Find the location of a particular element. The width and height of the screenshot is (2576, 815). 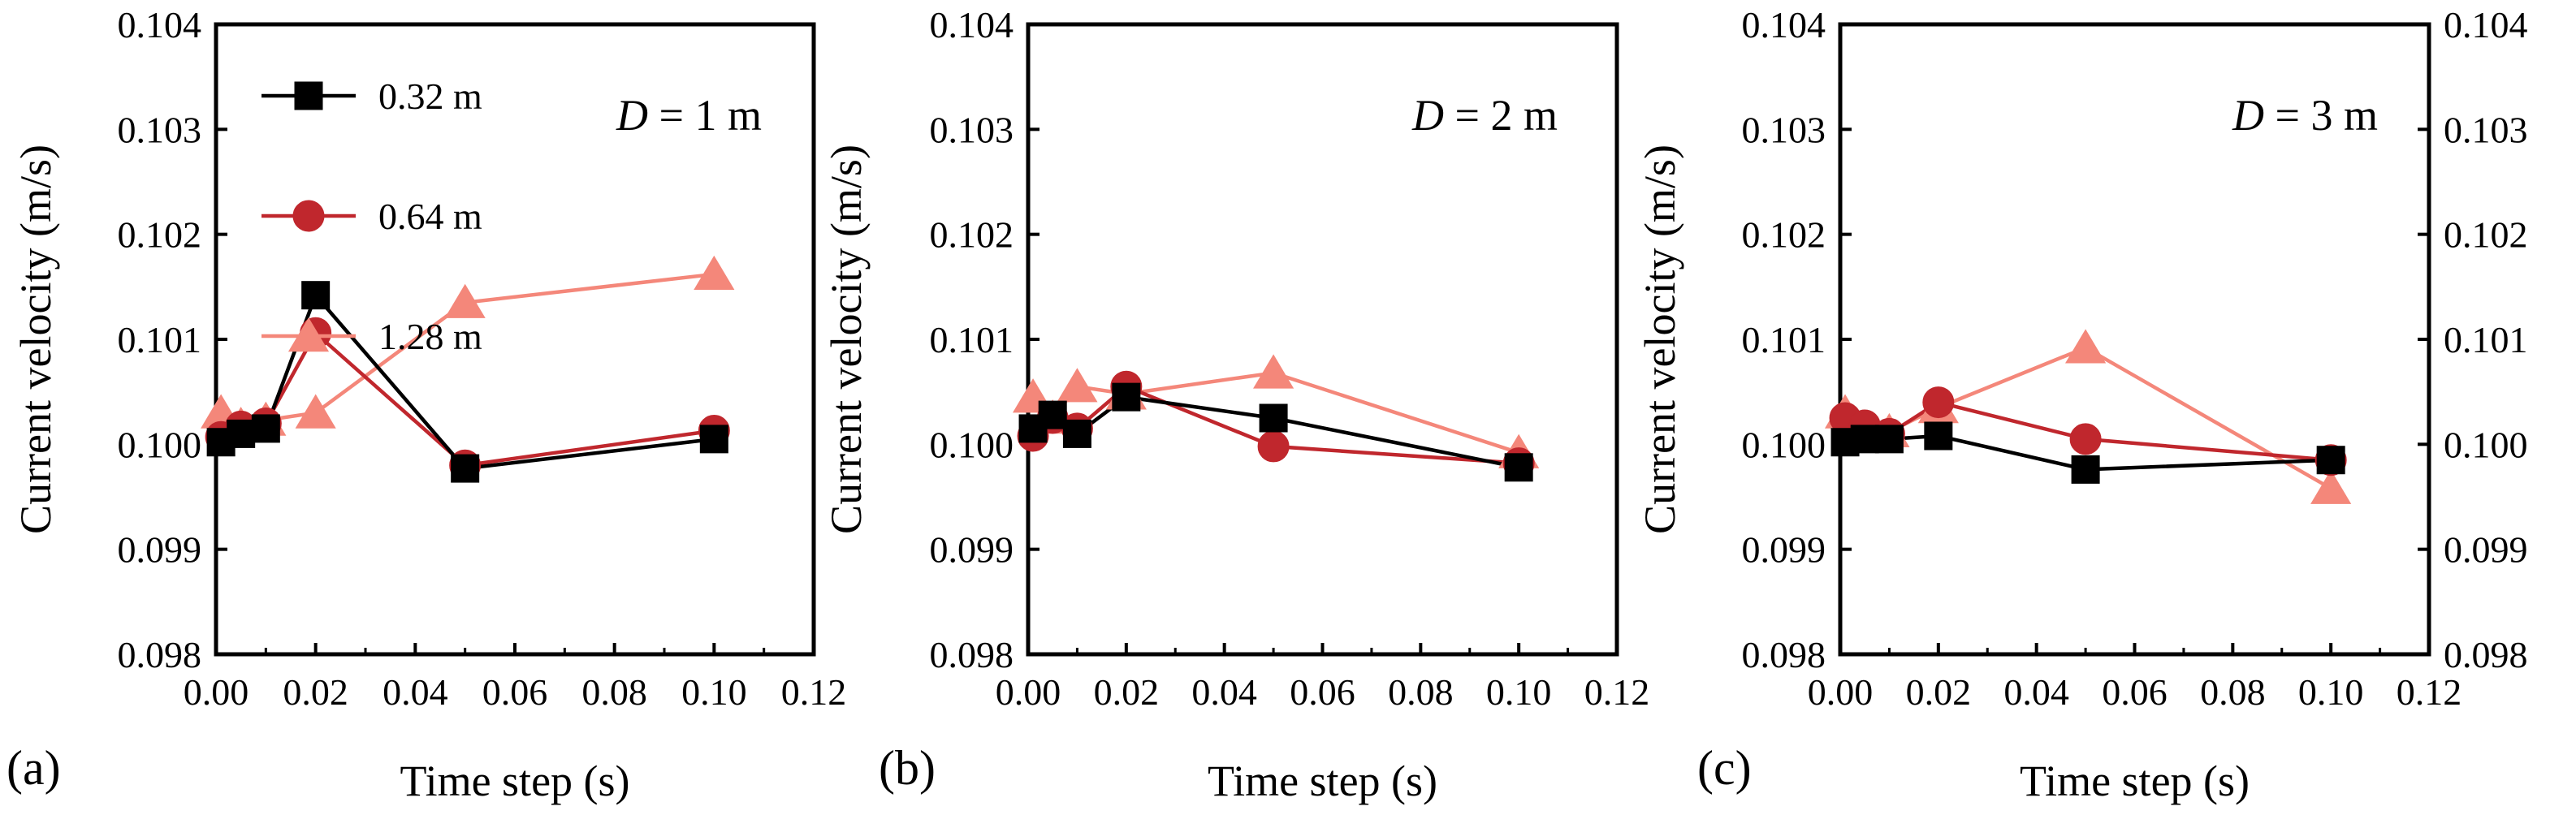

diameter-annotation: D = 3 m is located at coordinates (2305, 115).